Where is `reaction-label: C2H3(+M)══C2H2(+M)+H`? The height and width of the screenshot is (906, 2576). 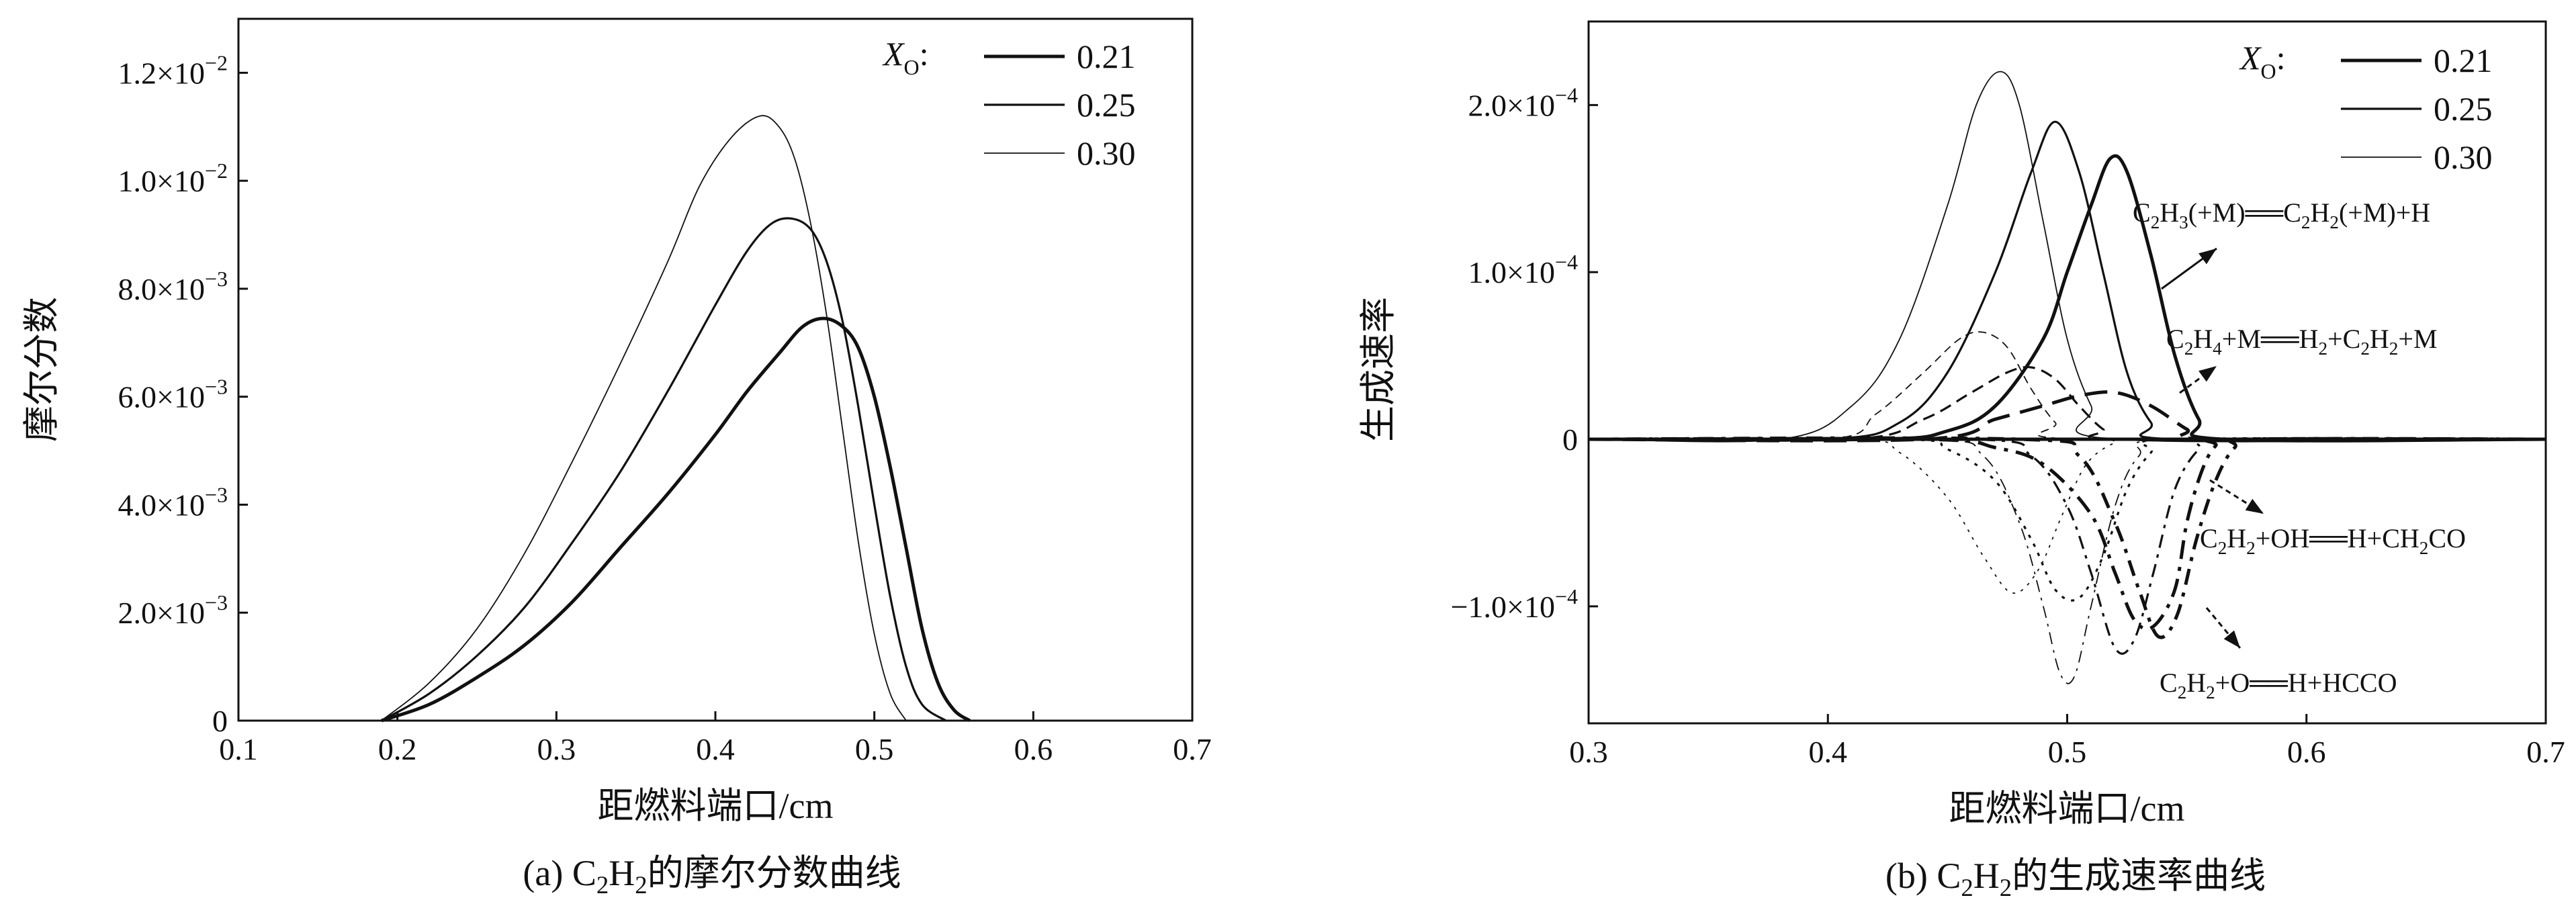 reaction-label: C2H3(+M)══C2H2(+M)+H is located at coordinates (2281, 214).